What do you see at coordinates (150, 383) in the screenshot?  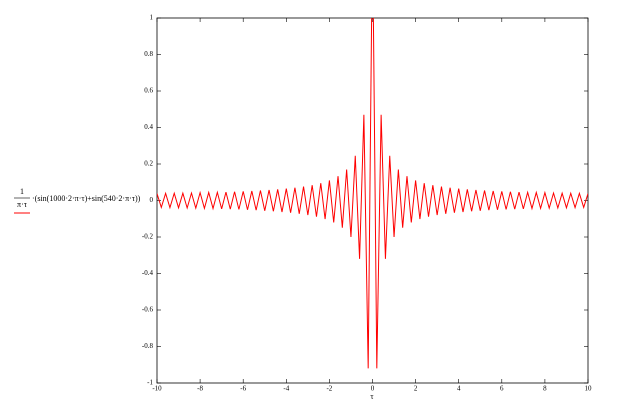 I see `y-tick-label: -1` at bounding box center [150, 383].